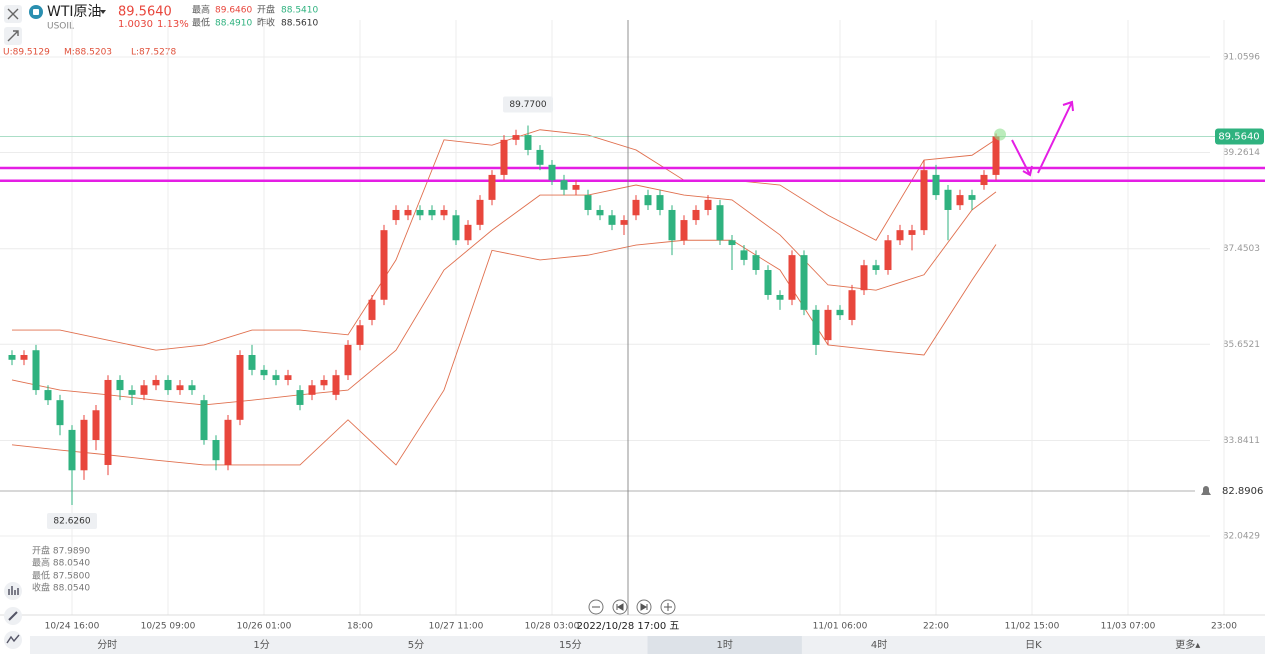  What do you see at coordinates (456, 627) in the screenshot?
I see `x-tick-label: 10/27 11:00` at bounding box center [456, 627].